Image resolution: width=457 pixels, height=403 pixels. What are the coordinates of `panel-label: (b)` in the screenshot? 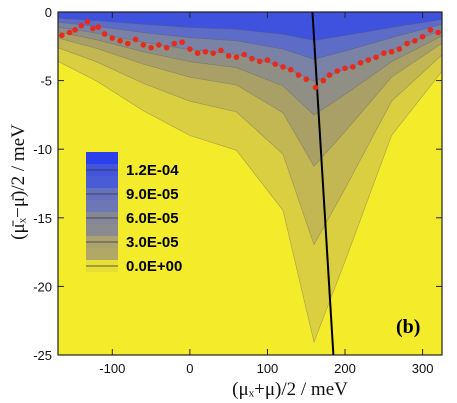 It's located at (408, 327).